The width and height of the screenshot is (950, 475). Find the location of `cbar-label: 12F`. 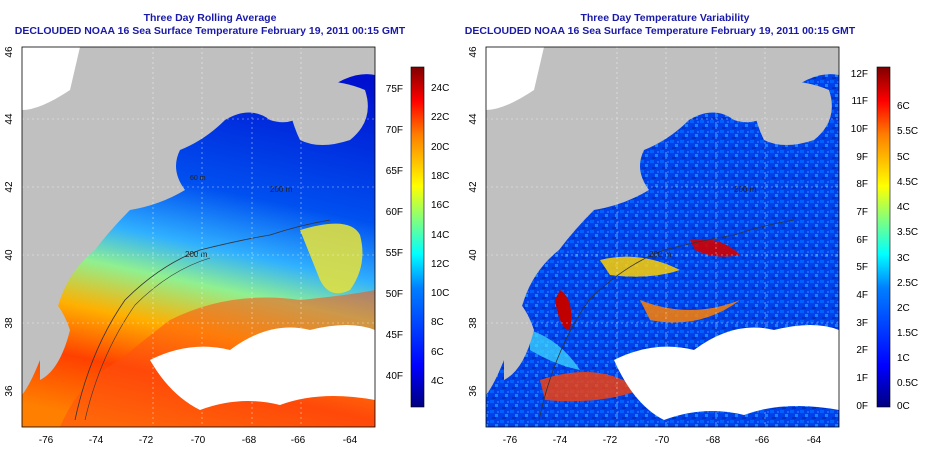

cbar-label: 12F is located at coordinates (859, 74).